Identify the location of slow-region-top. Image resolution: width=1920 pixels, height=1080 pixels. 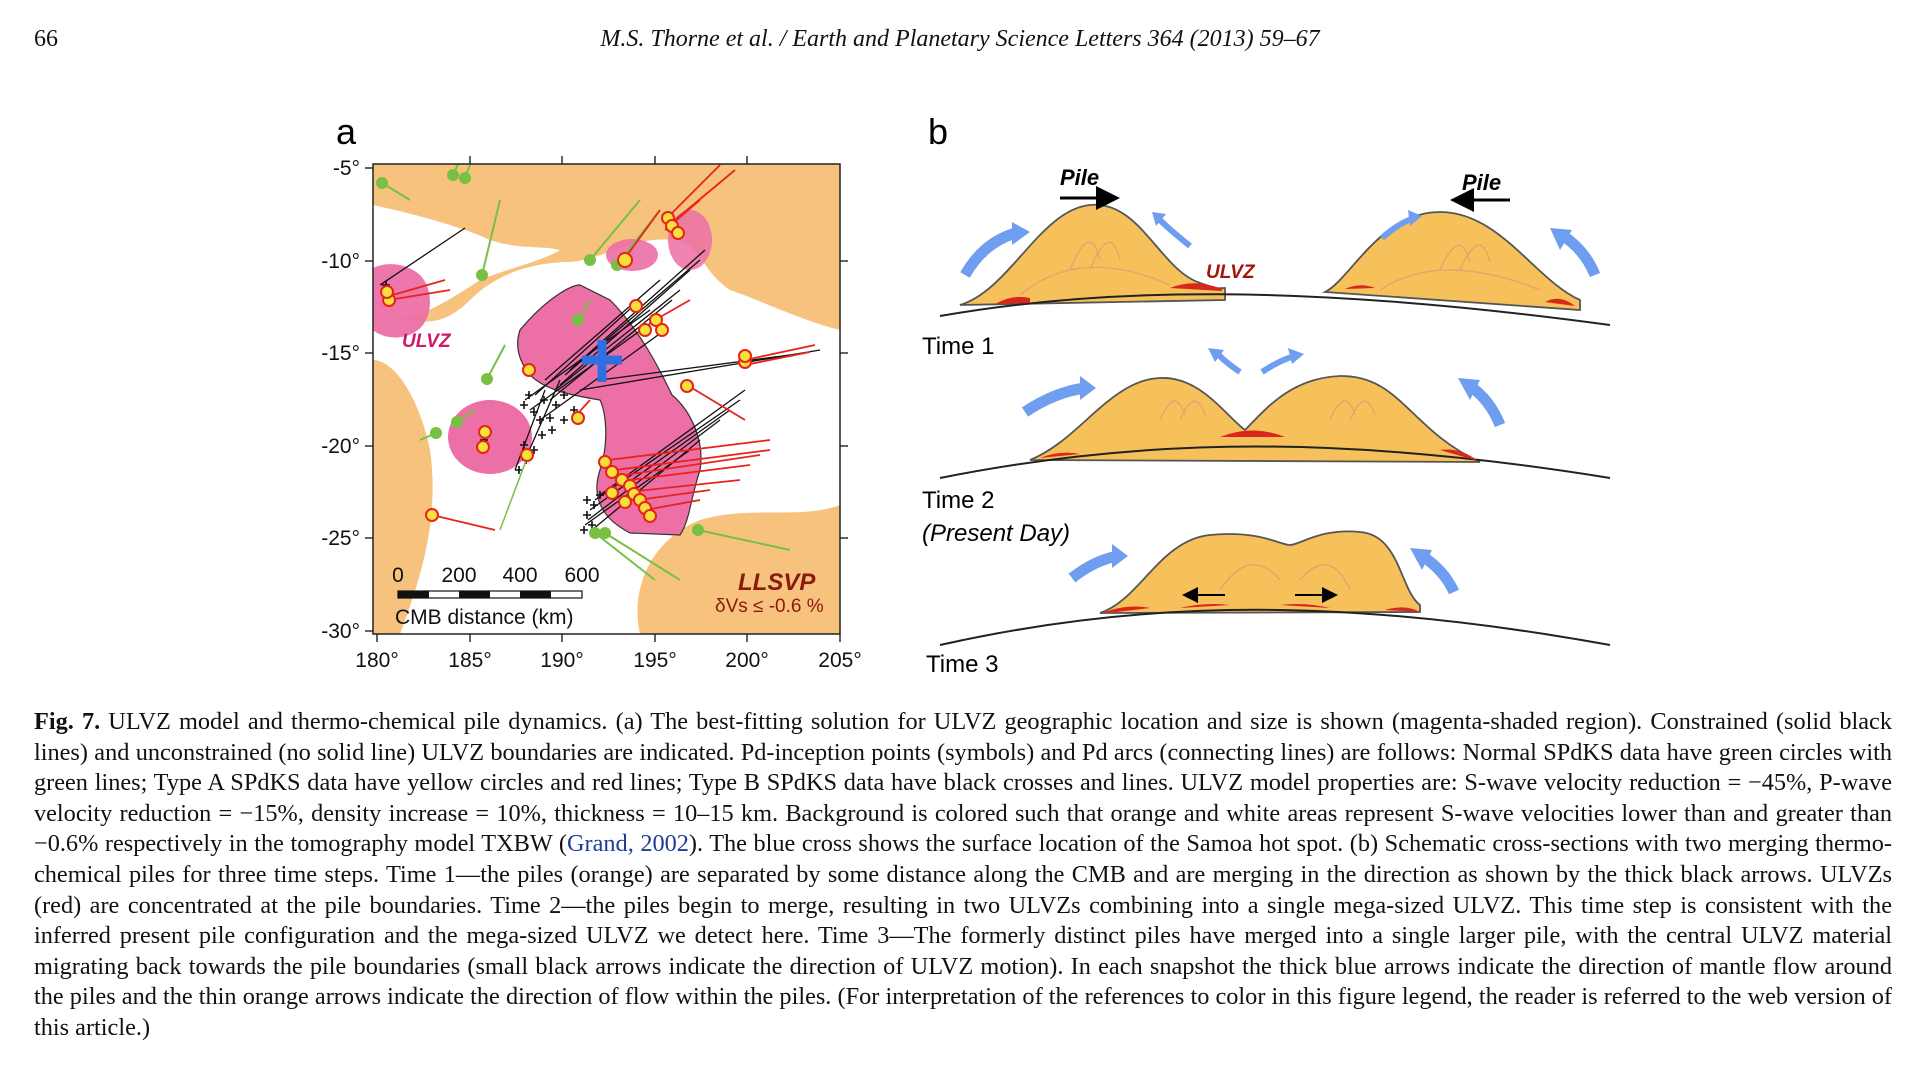
(606, 247).